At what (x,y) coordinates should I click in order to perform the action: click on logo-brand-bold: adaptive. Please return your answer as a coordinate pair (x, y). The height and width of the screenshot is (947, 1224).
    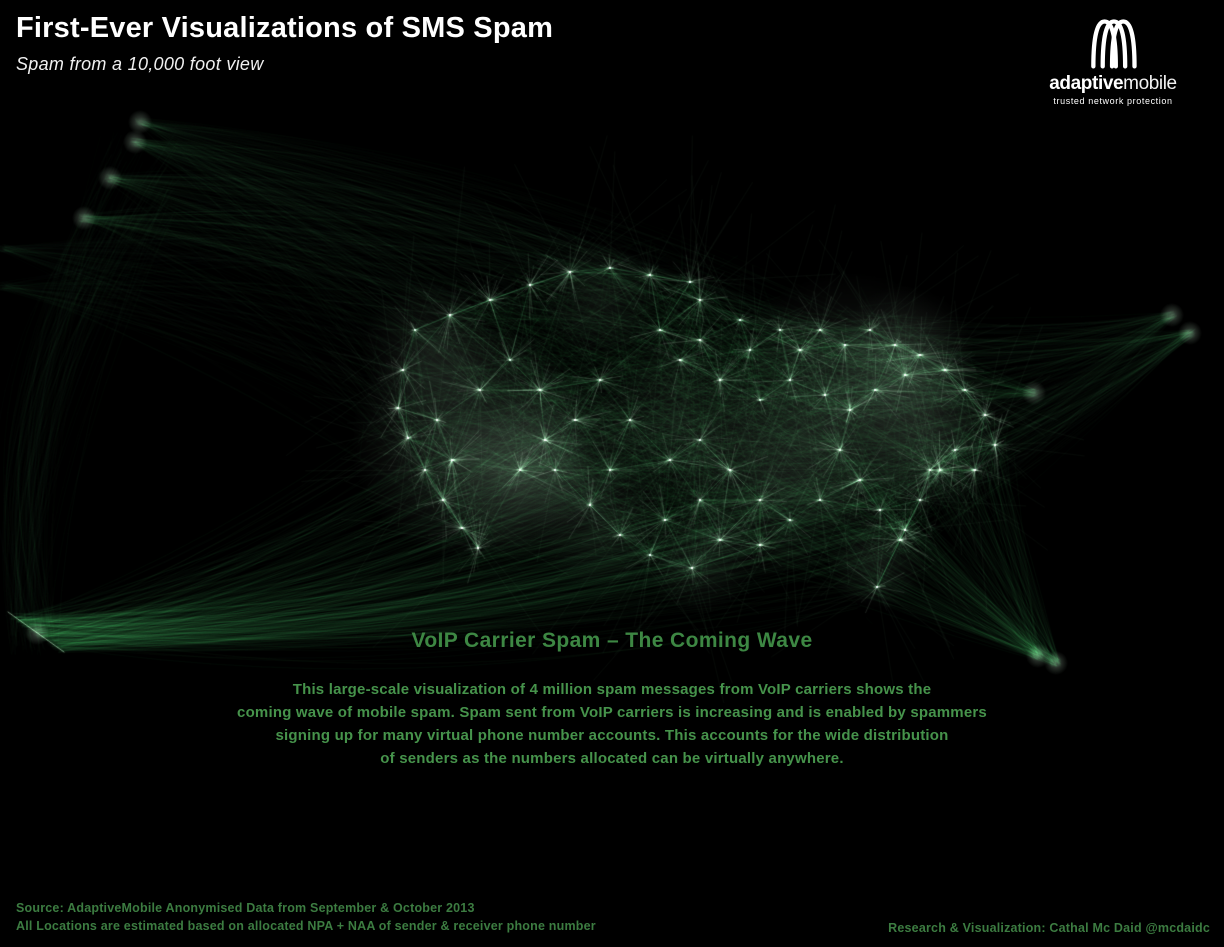
    Looking at the image, I should click on (1086, 83).